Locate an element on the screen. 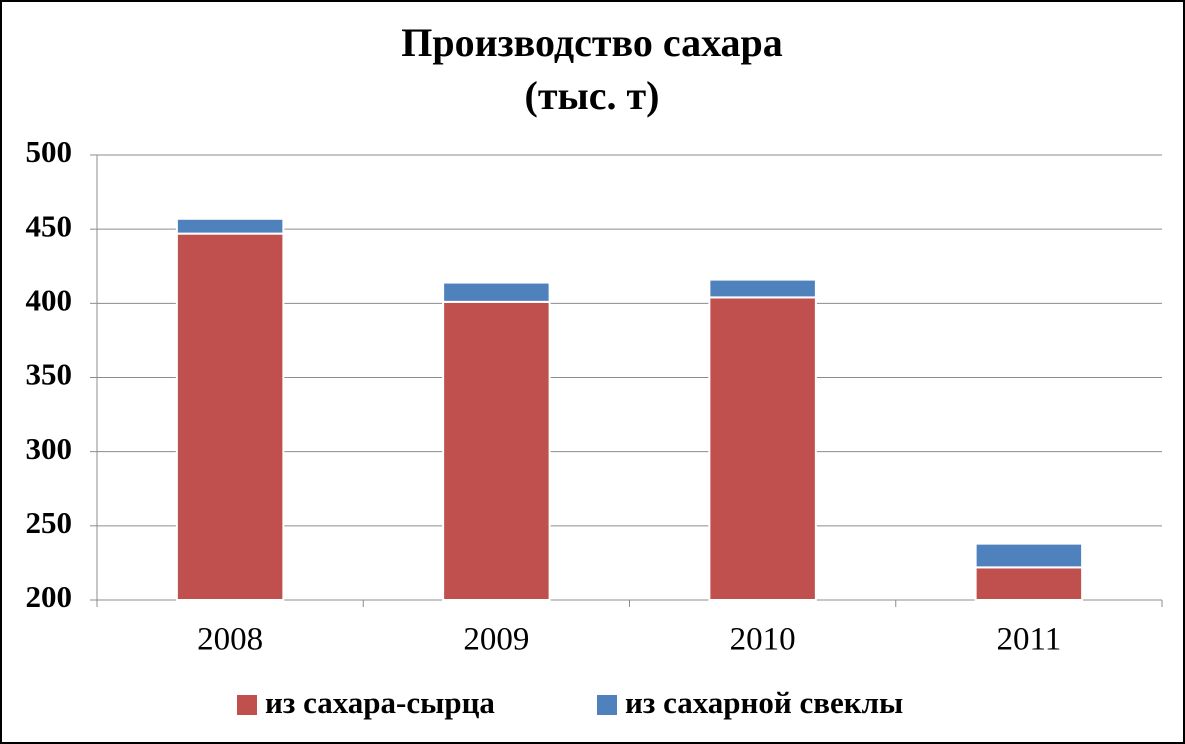 This screenshot has height=744, width=1185. y-tick-label: 400 is located at coordinates (49, 299).